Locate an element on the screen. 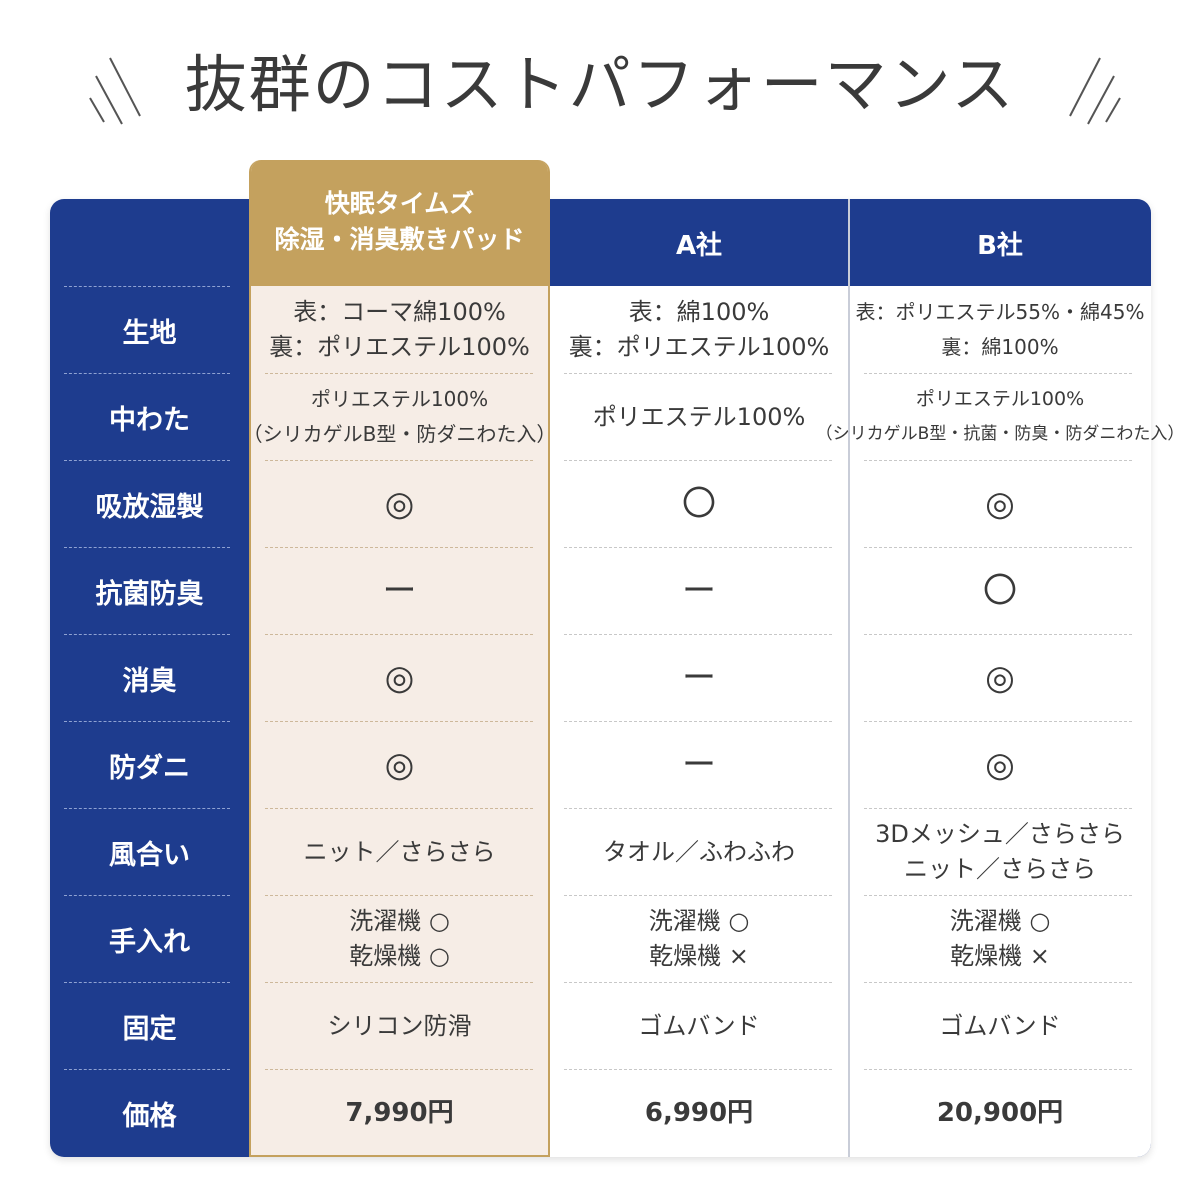  table-cell: ニット／さらさら is located at coordinates (399, 852).